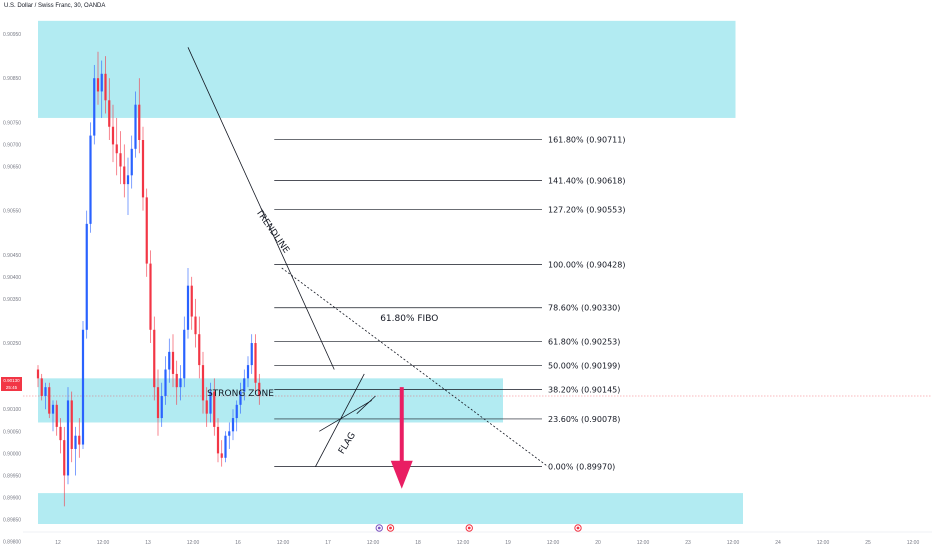  Describe the element at coordinates (238, 543) in the screenshot. I see `x-tick-label: 16` at that location.